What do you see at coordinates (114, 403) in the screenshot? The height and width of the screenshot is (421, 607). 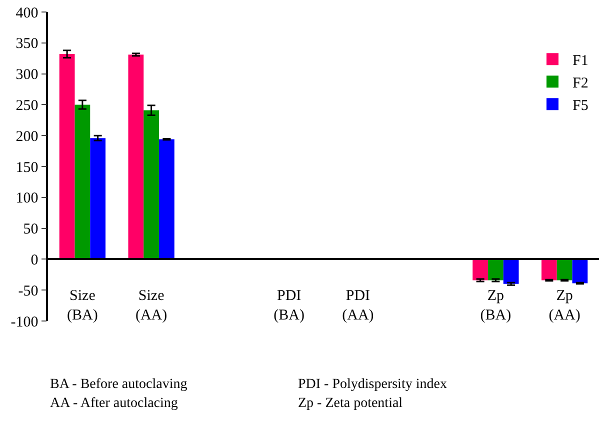 I see `text: AA - After autoclacing` at bounding box center [114, 403].